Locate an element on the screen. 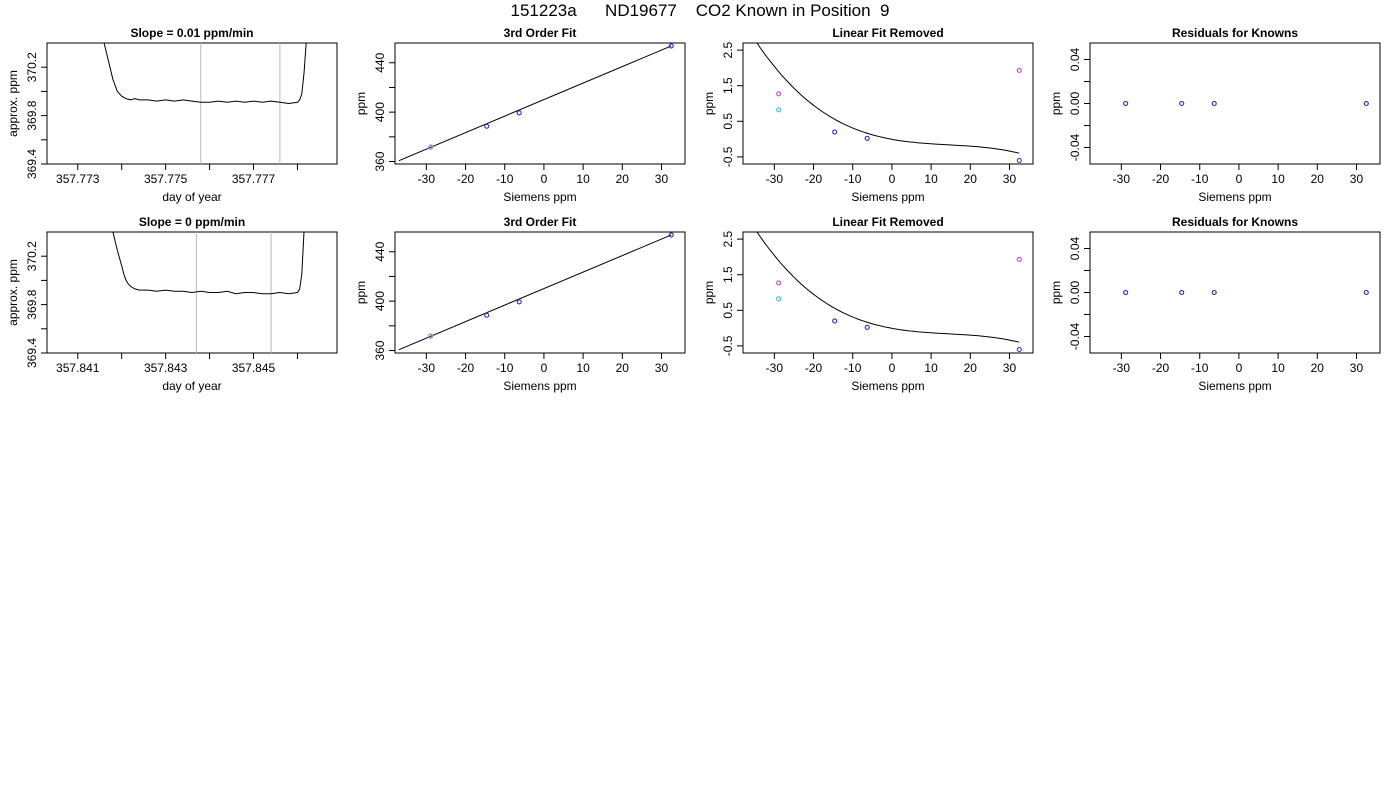 Image resolution: width=1400 pixels, height=800 pixels. y-tick-label: 0.00 is located at coordinates (1075, 103).